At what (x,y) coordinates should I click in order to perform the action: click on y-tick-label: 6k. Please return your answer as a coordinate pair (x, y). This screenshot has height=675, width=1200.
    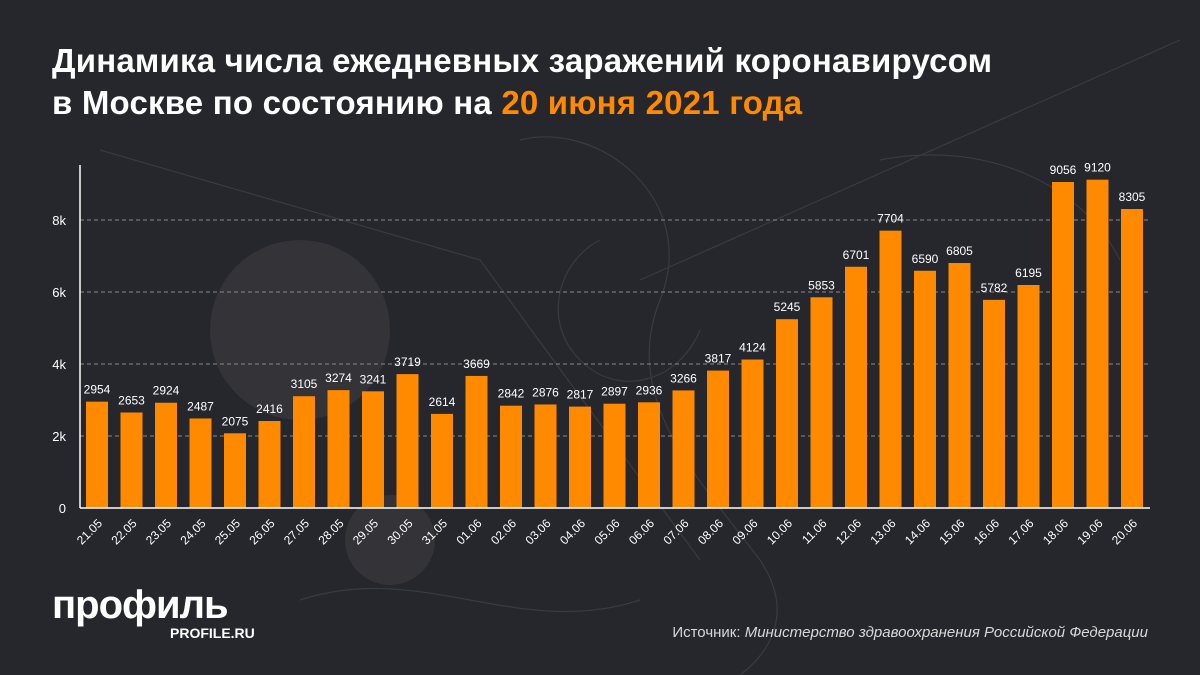
    Looking at the image, I should click on (59, 292).